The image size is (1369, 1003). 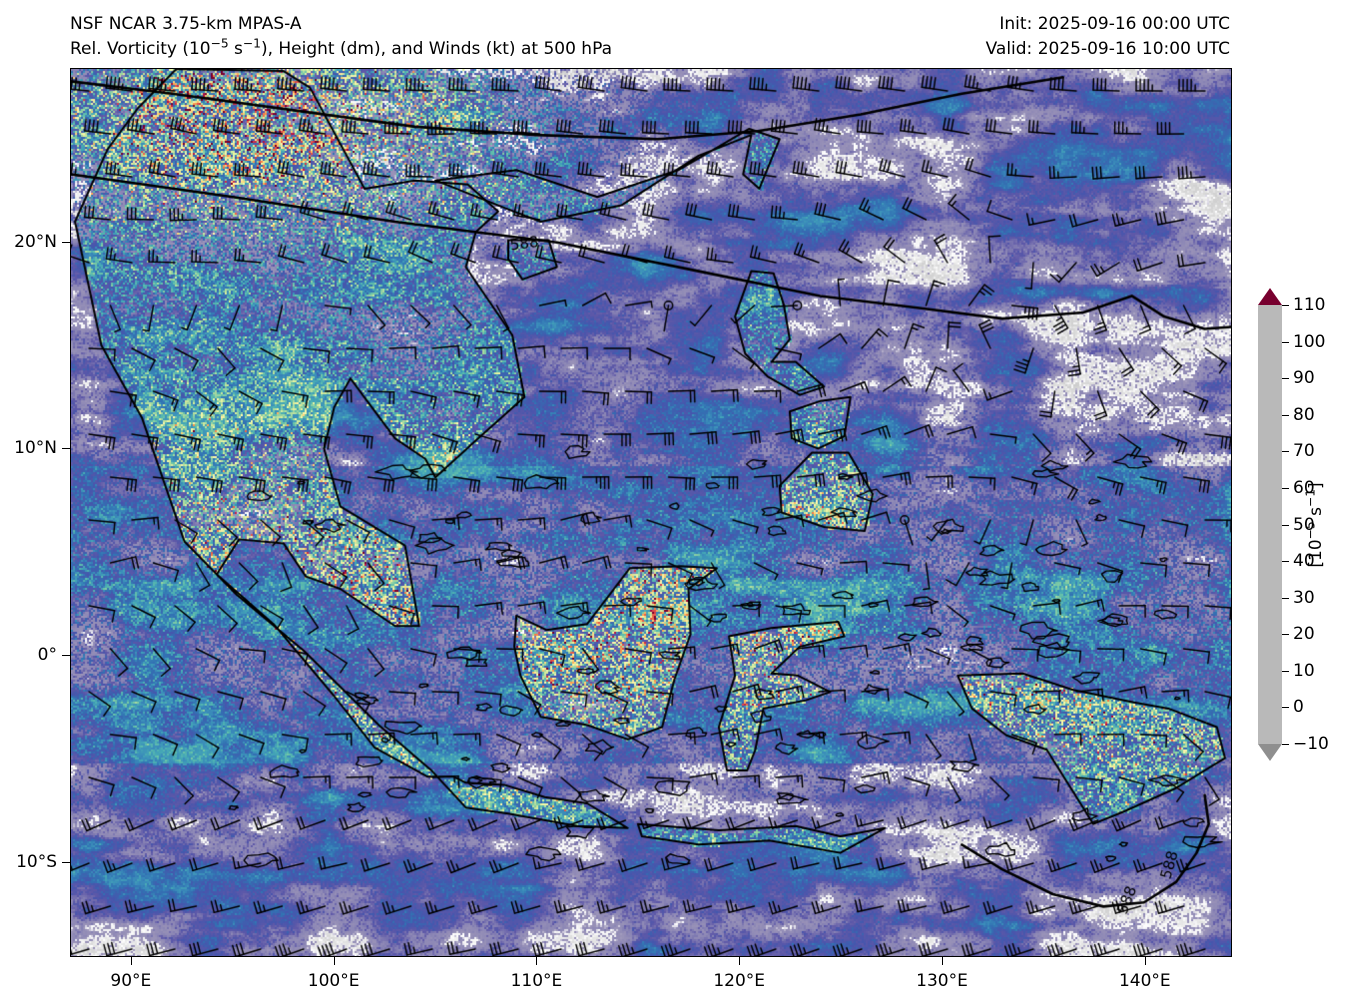 I want to click on colorbar-tick-label: 0, so click(x=1298, y=707).